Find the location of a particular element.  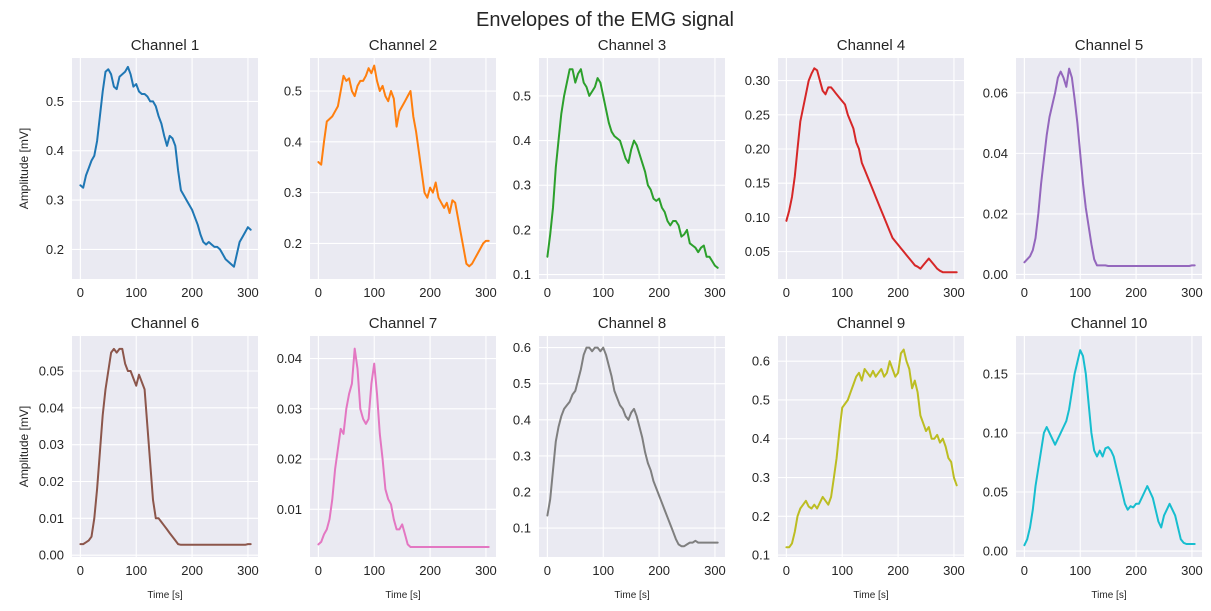

panel-title: Channel 6 is located at coordinates (165, 323).